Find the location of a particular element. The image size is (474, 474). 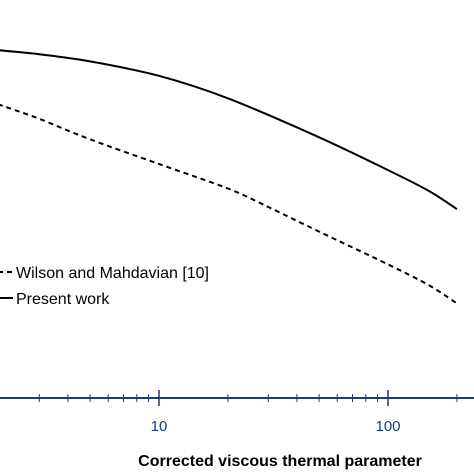

x-axis-ticks is located at coordinates (248, 398).